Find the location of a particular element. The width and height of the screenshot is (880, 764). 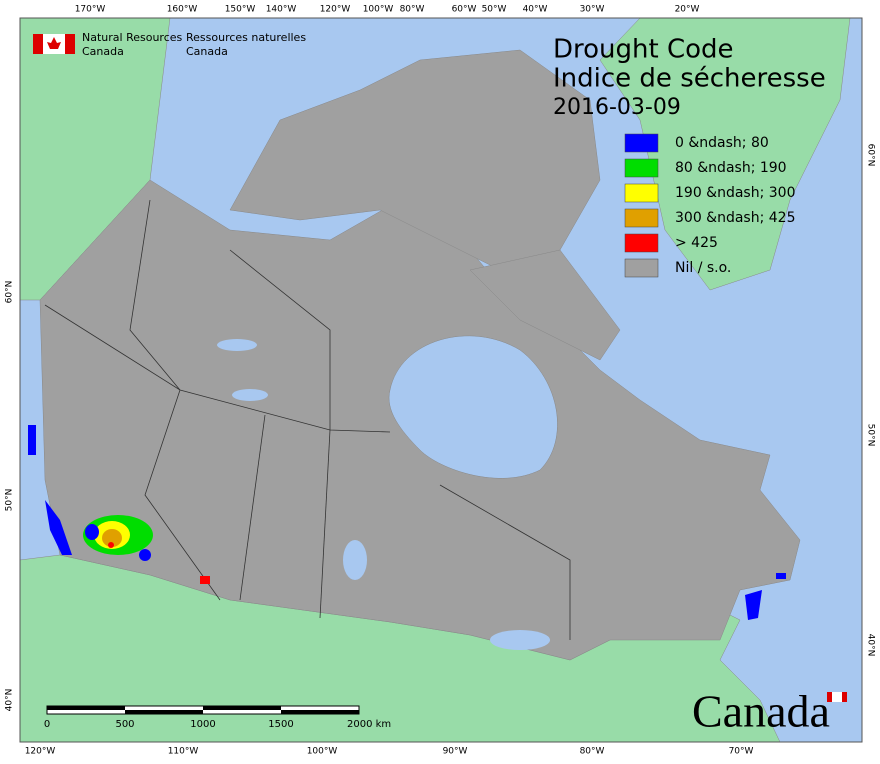

title: Indice de sécheresse is located at coordinates (689, 79).